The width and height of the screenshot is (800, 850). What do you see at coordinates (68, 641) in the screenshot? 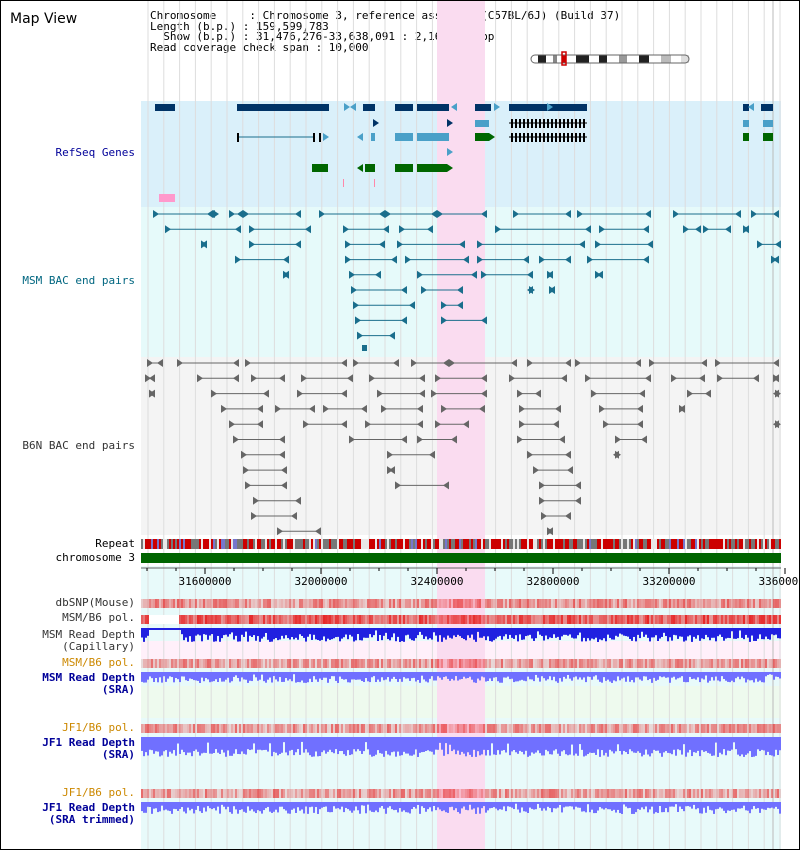
I see `msm-depth-capillary-label: MSM Read Depth (Capillary)` at bounding box center [68, 641].